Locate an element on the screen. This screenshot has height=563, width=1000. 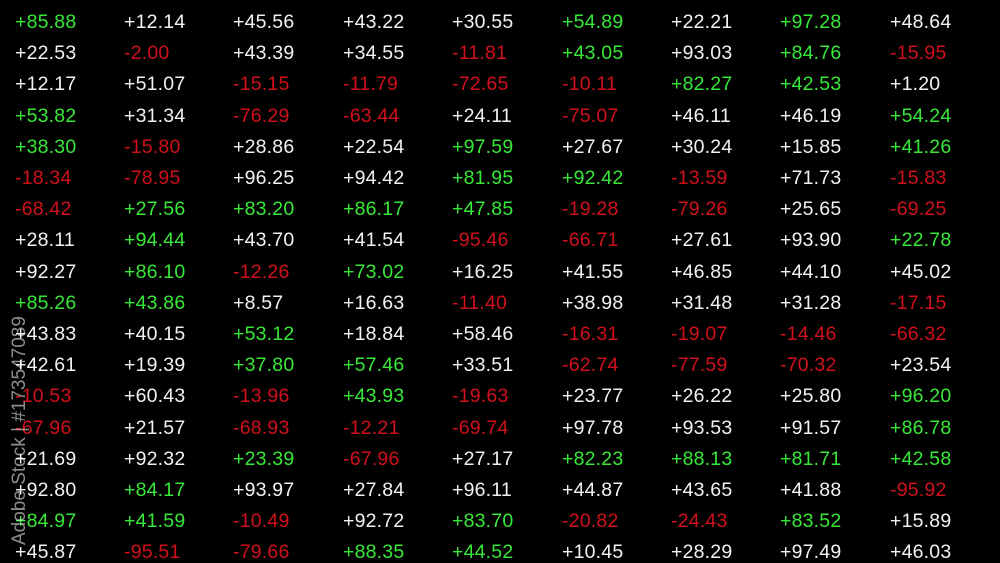
ticker-value-cell: +85.26 is located at coordinates (46, 302).